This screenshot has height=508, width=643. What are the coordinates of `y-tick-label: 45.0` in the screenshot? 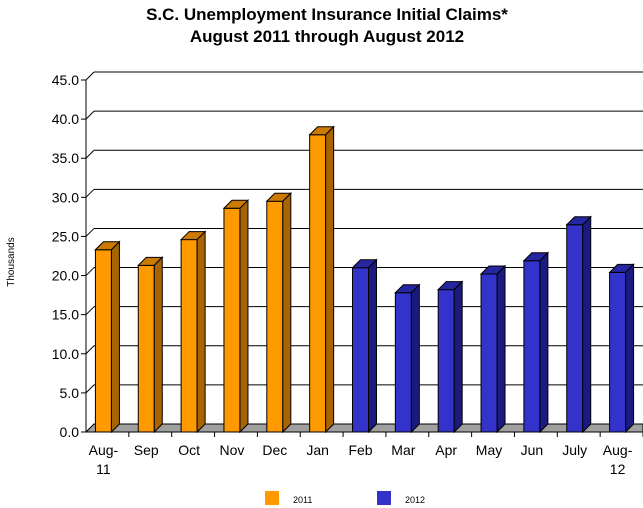 It's located at (65, 80).